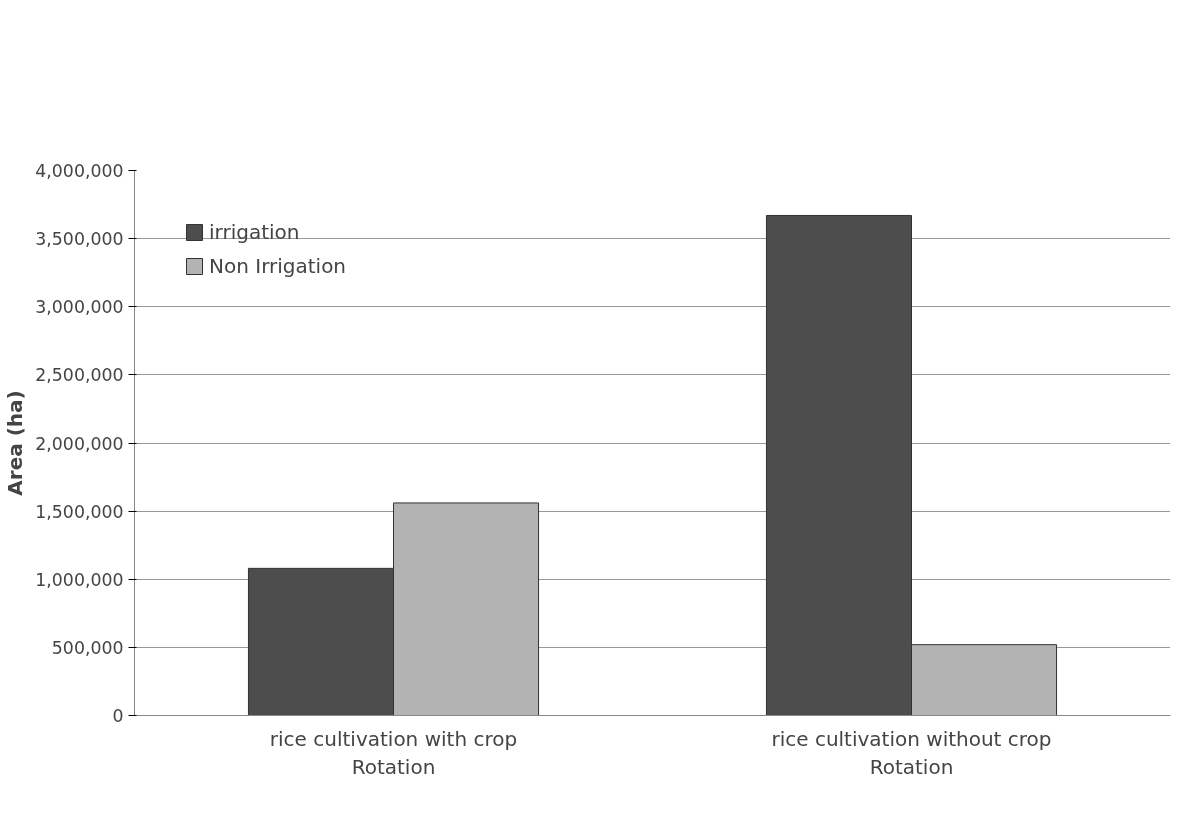 The height and width of the screenshot is (813, 1199). I want to click on y-tick-label: 2,000,000, so click(79, 443).